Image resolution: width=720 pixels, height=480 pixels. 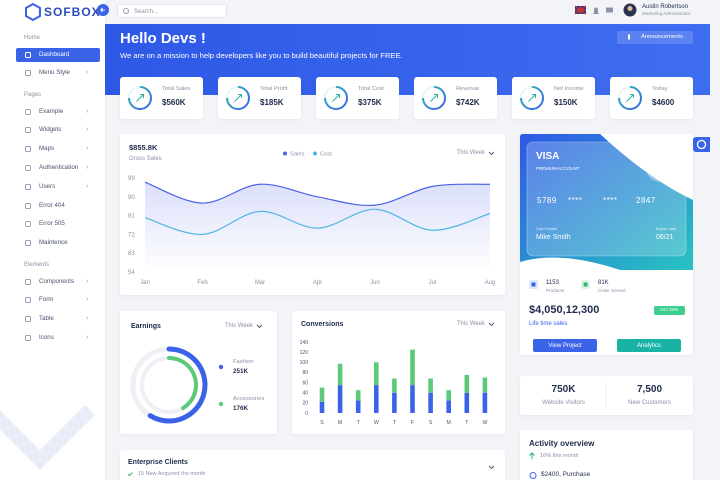 What do you see at coordinates (646, 200) in the screenshot?
I see `visa-number: 2847` at bounding box center [646, 200].